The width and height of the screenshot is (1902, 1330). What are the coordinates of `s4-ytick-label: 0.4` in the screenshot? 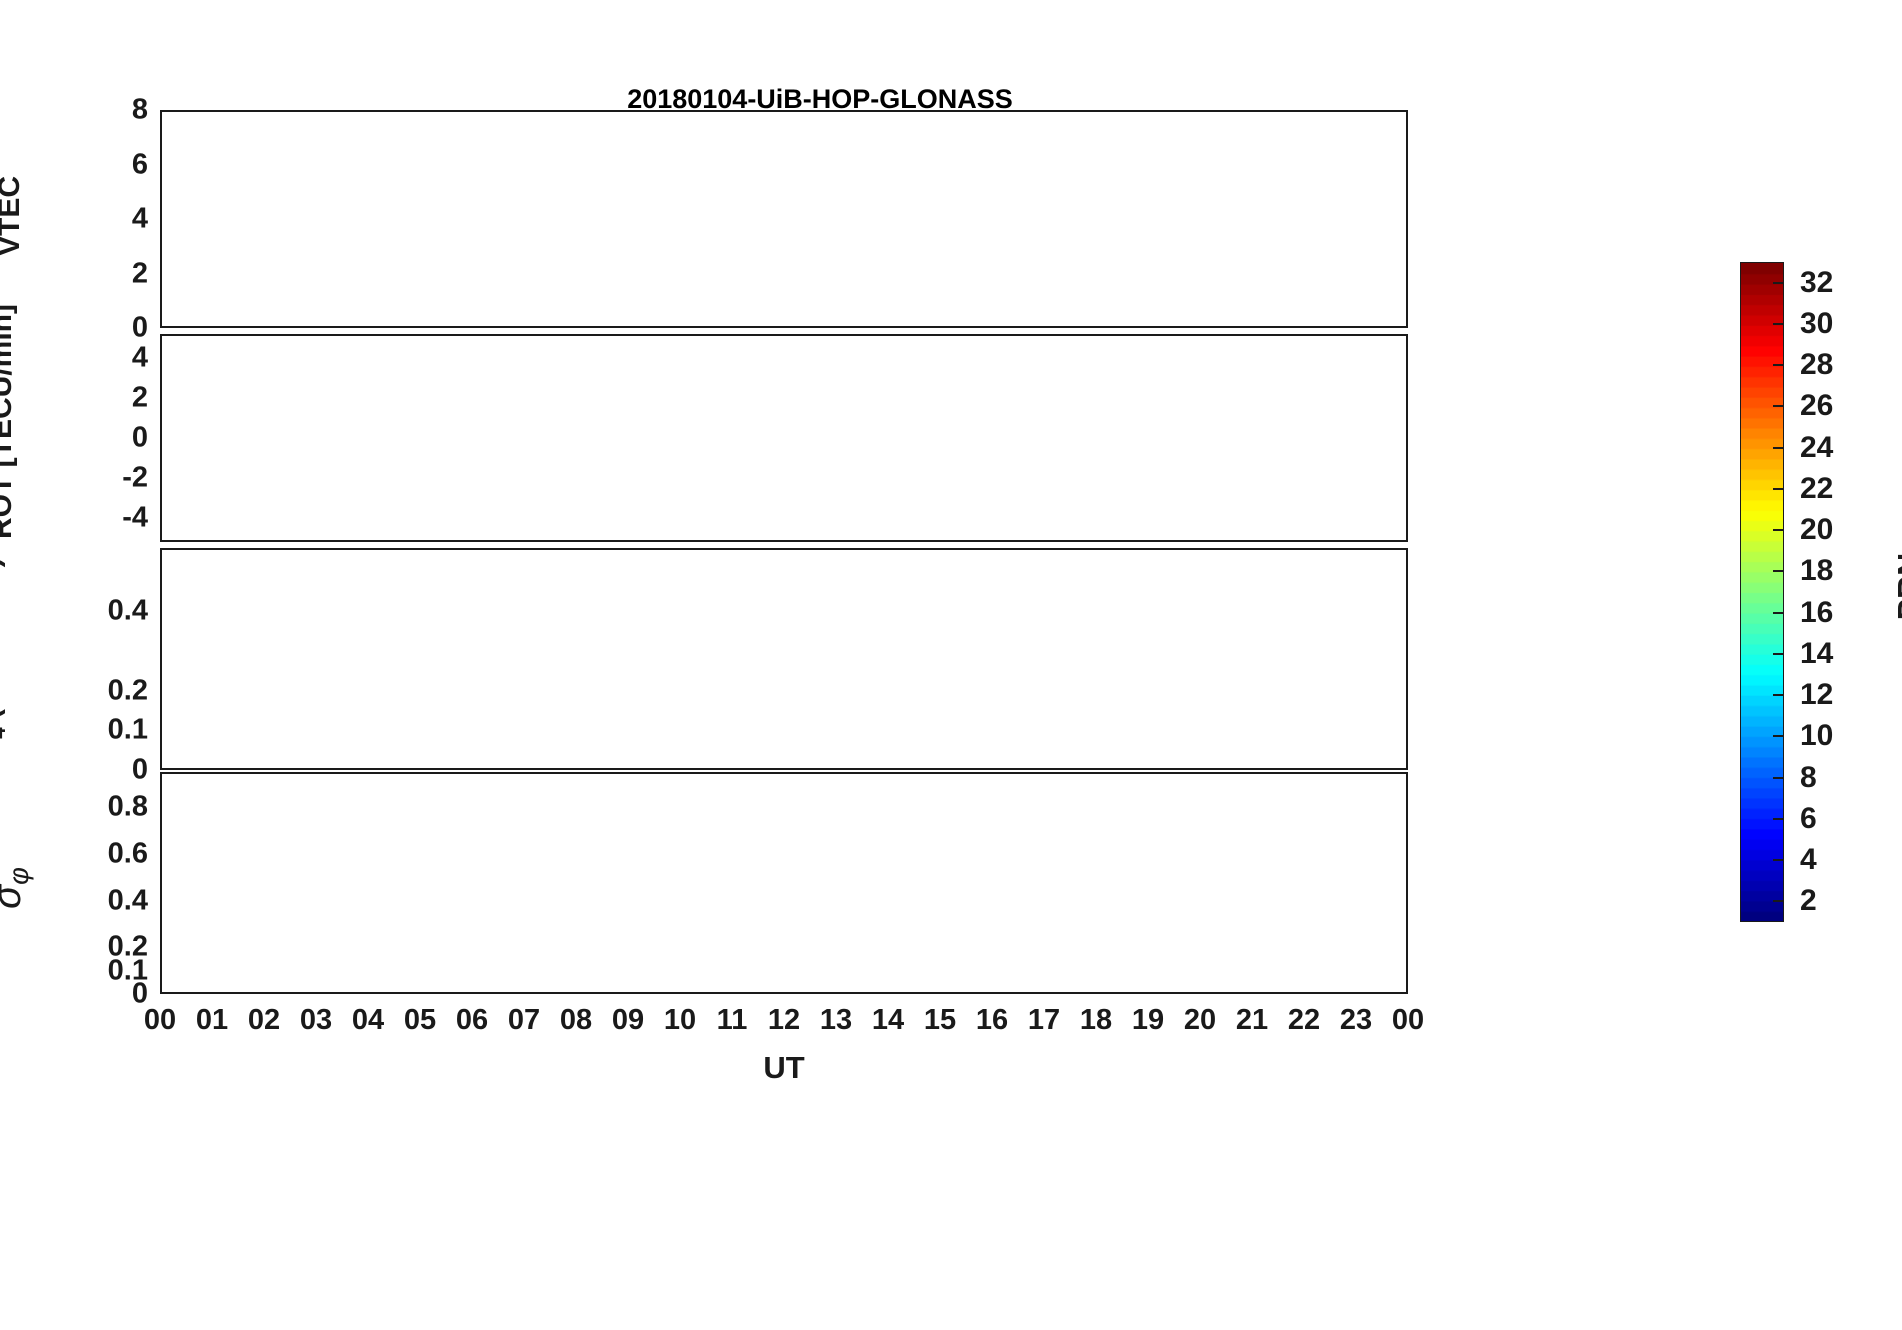 It's located at (127, 610).